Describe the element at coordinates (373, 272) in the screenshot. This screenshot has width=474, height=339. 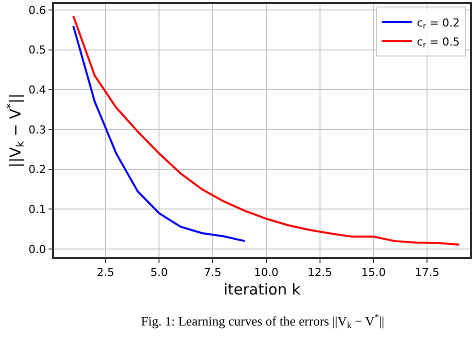
I see `x-tick-label: 15.0` at that location.